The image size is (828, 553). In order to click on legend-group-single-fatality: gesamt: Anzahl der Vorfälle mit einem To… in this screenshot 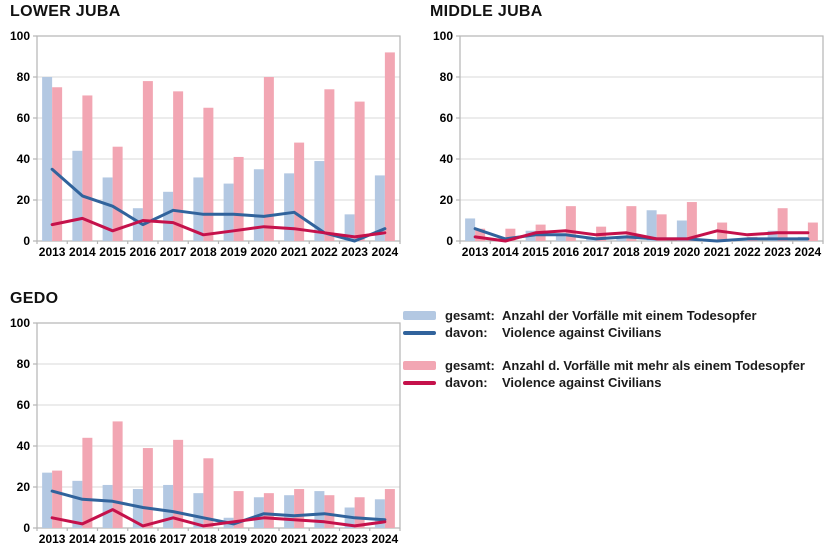, I will do `click(615, 324)`.